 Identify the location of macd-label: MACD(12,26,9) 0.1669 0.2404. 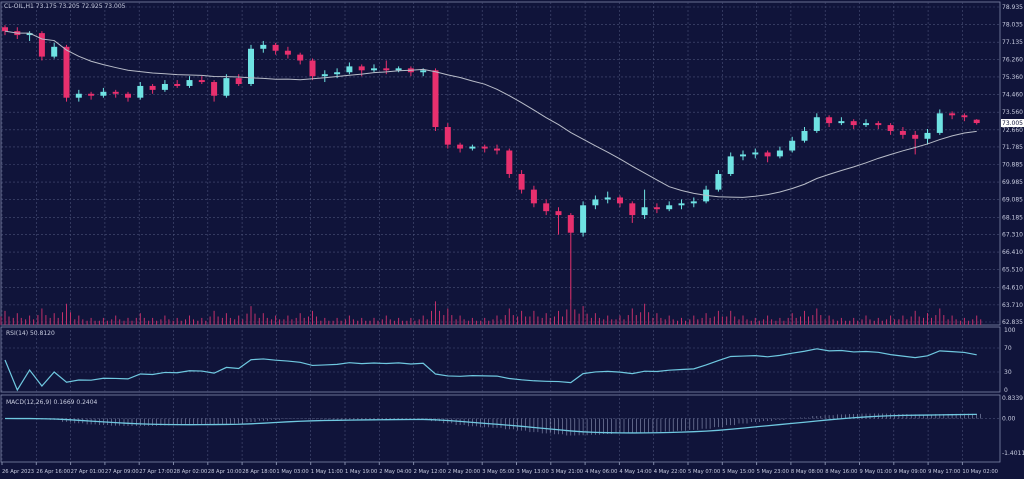
(52, 402).